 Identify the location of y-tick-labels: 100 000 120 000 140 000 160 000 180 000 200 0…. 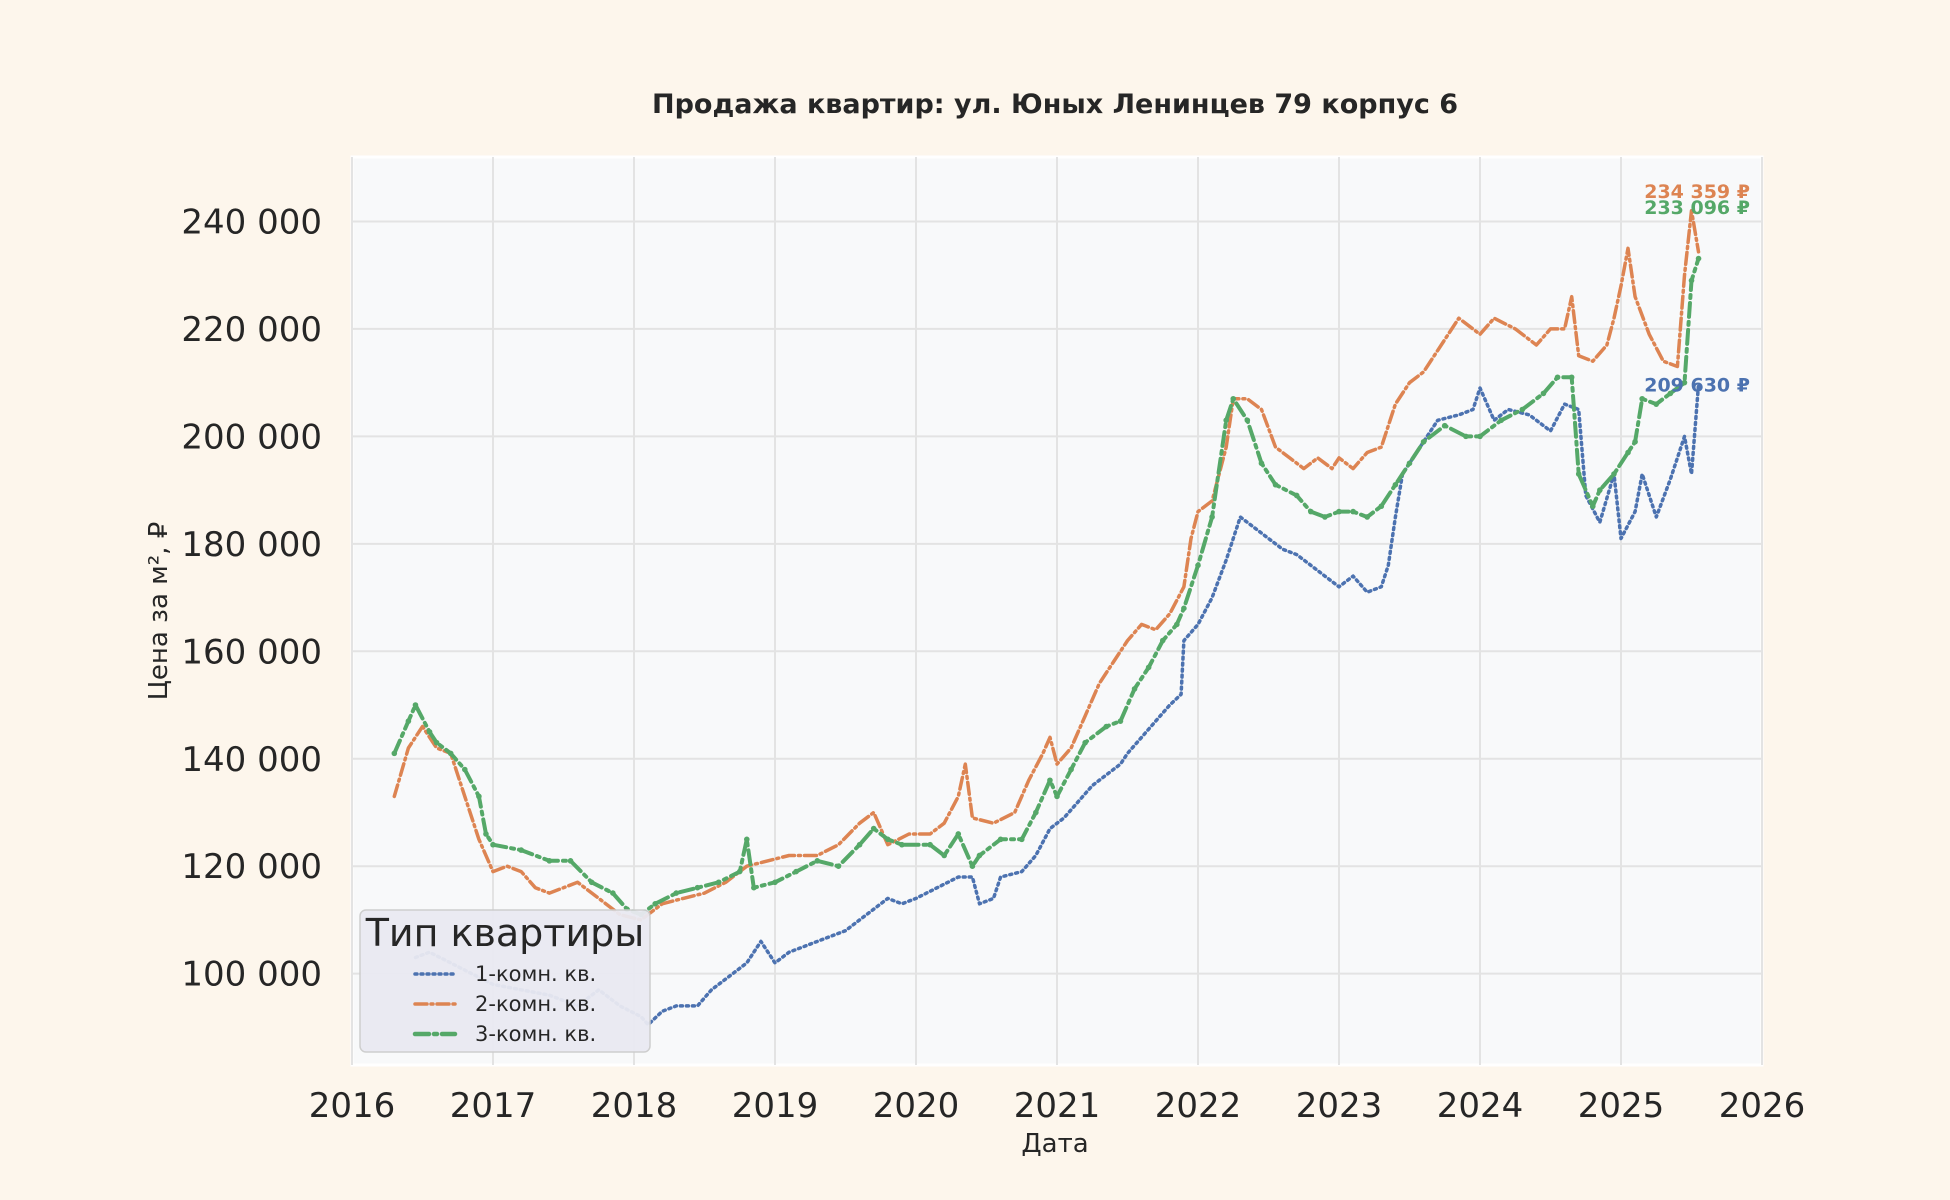
(251, 598).